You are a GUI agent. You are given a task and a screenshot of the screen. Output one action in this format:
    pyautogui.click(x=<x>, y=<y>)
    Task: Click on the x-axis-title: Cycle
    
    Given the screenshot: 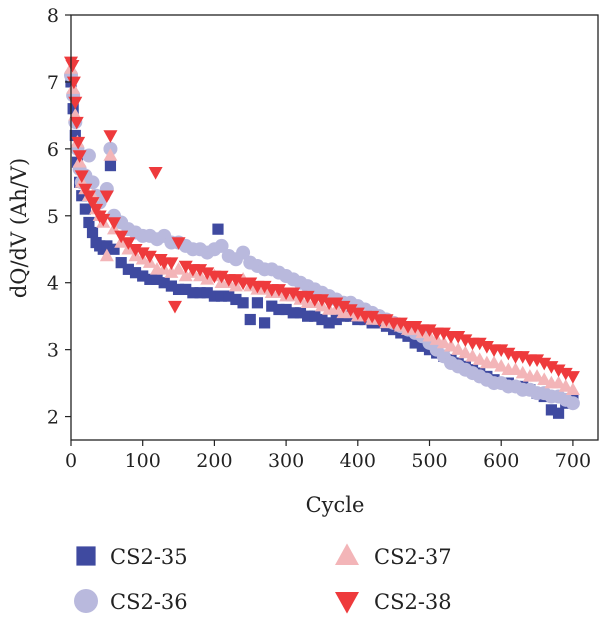 What is the action you would take?
    pyautogui.click(x=335, y=505)
    